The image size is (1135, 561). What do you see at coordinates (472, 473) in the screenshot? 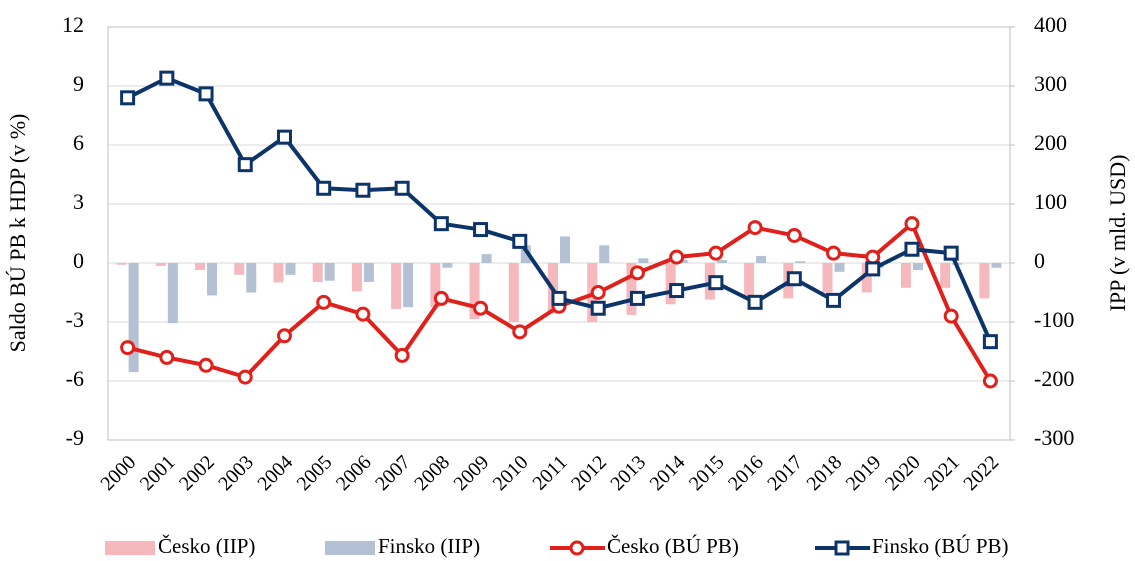
I see `x-tick-label: 2009` at bounding box center [472, 473].